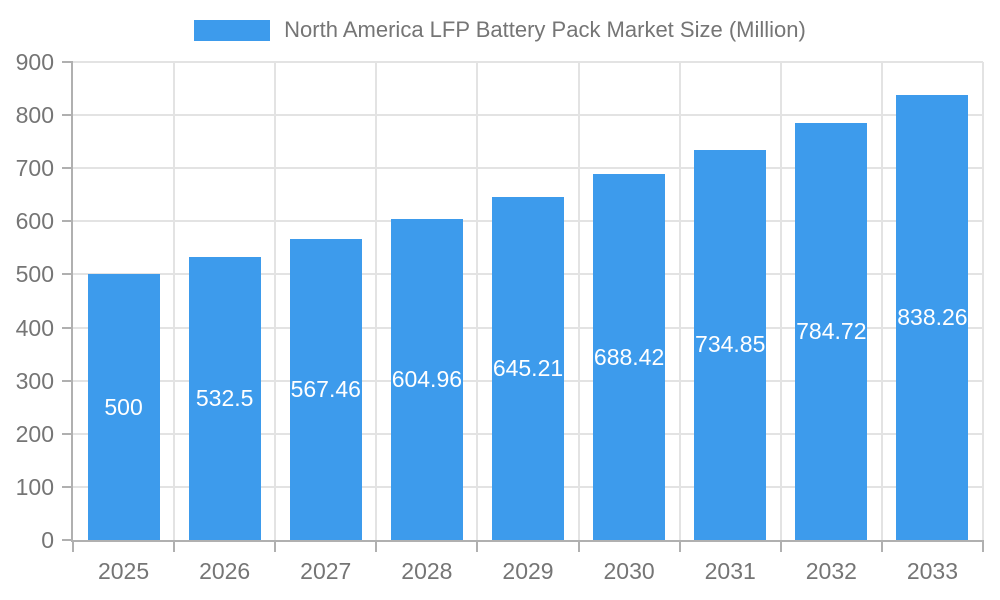  What do you see at coordinates (326, 571) in the screenshot?
I see `x-axis-label: 2027` at bounding box center [326, 571].